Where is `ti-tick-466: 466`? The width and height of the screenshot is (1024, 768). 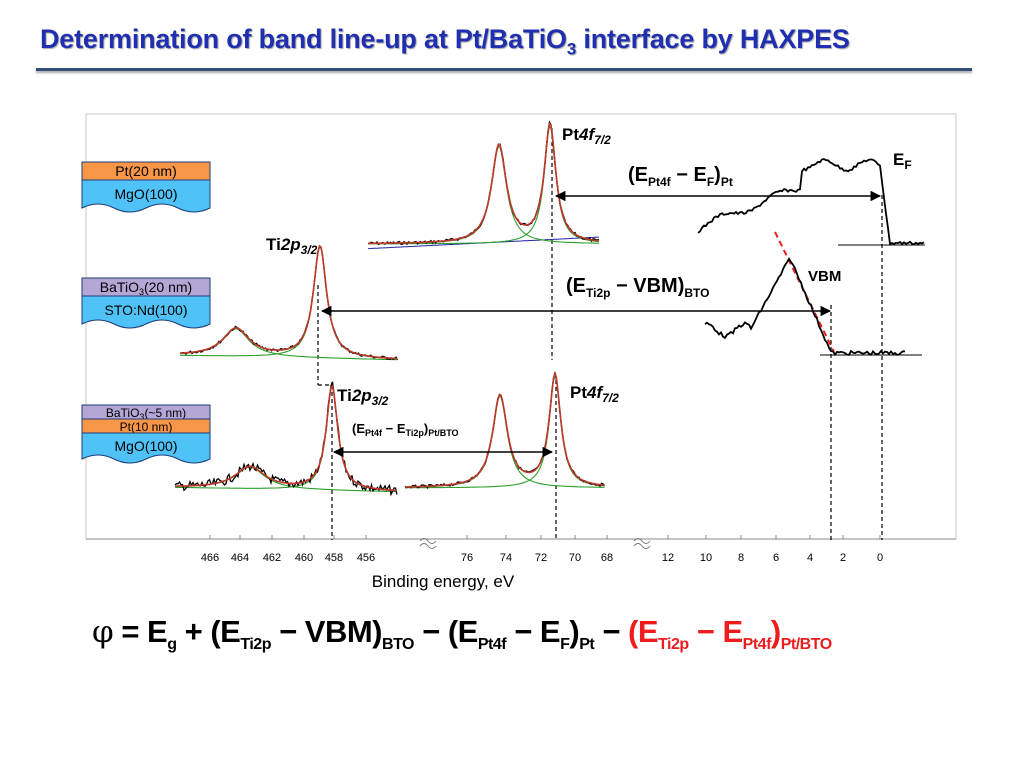 ti-tick-466: 466 is located at coordinates (210, 558).